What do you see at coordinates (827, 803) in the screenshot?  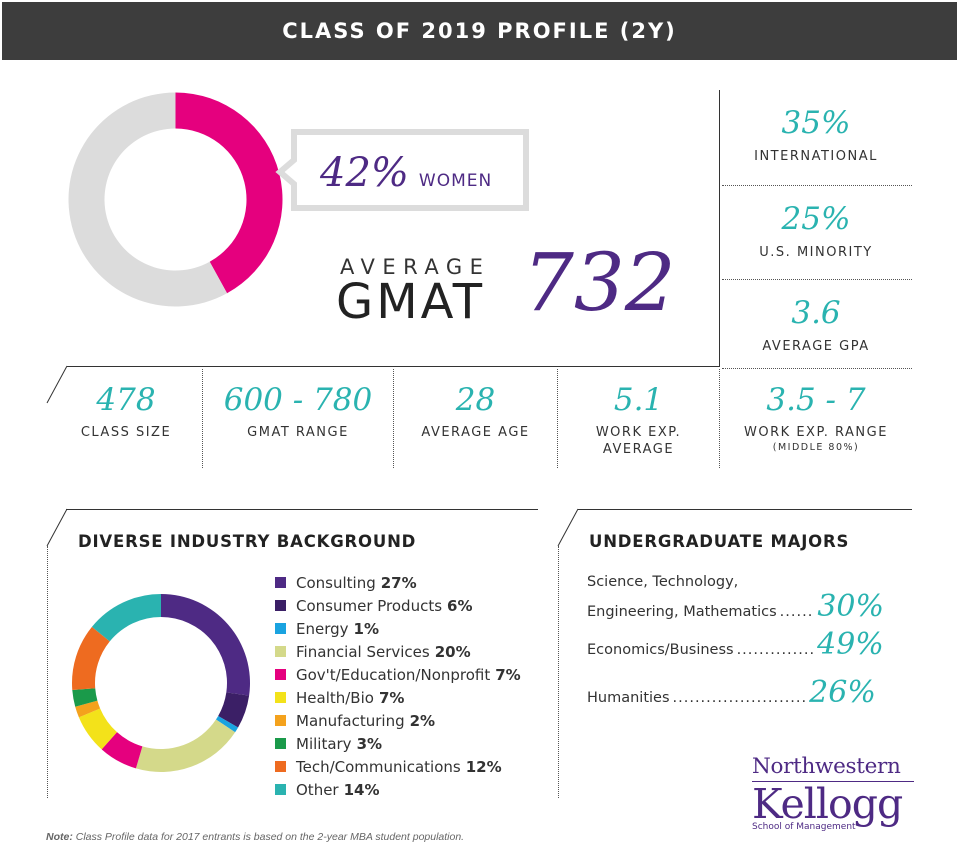 I see `logo-kellogg: Kellogg` at bounding box center [827, 803].